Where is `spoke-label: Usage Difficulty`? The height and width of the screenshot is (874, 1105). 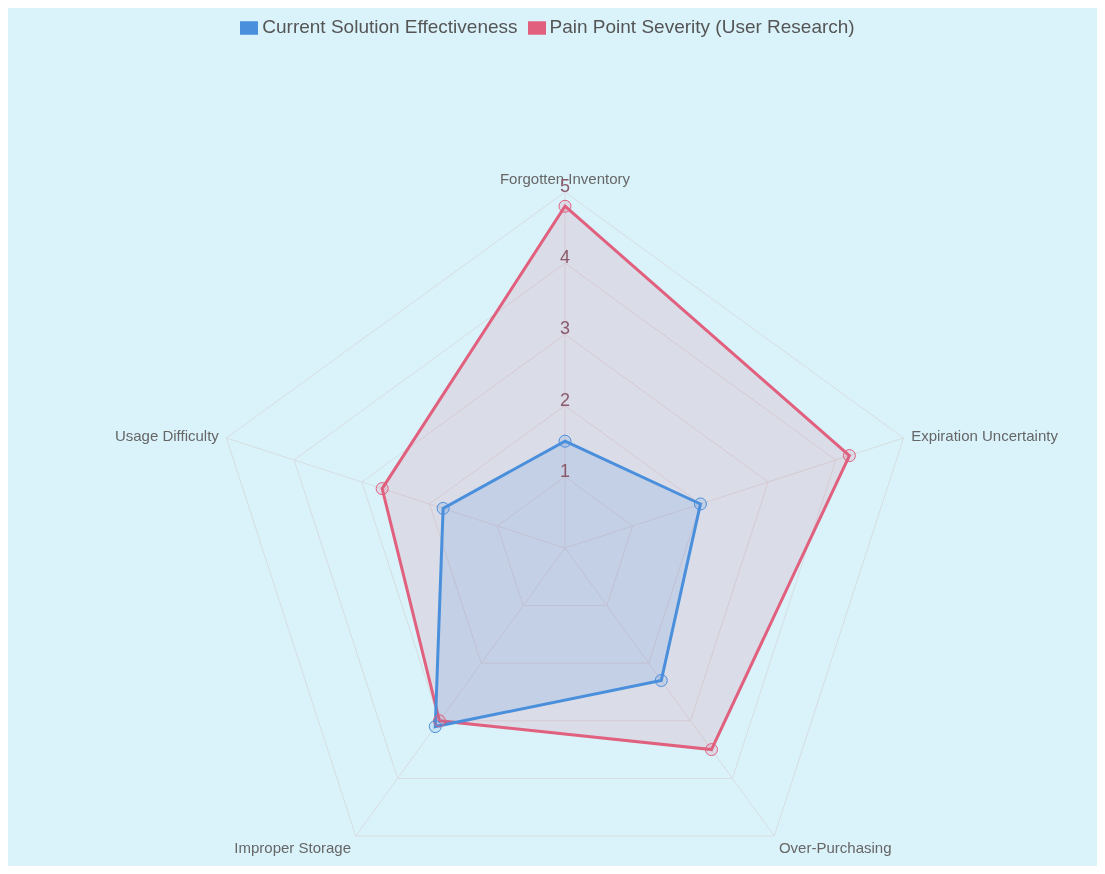
spoke-label: Usage Difficulty is located at coordinates (167, 435).